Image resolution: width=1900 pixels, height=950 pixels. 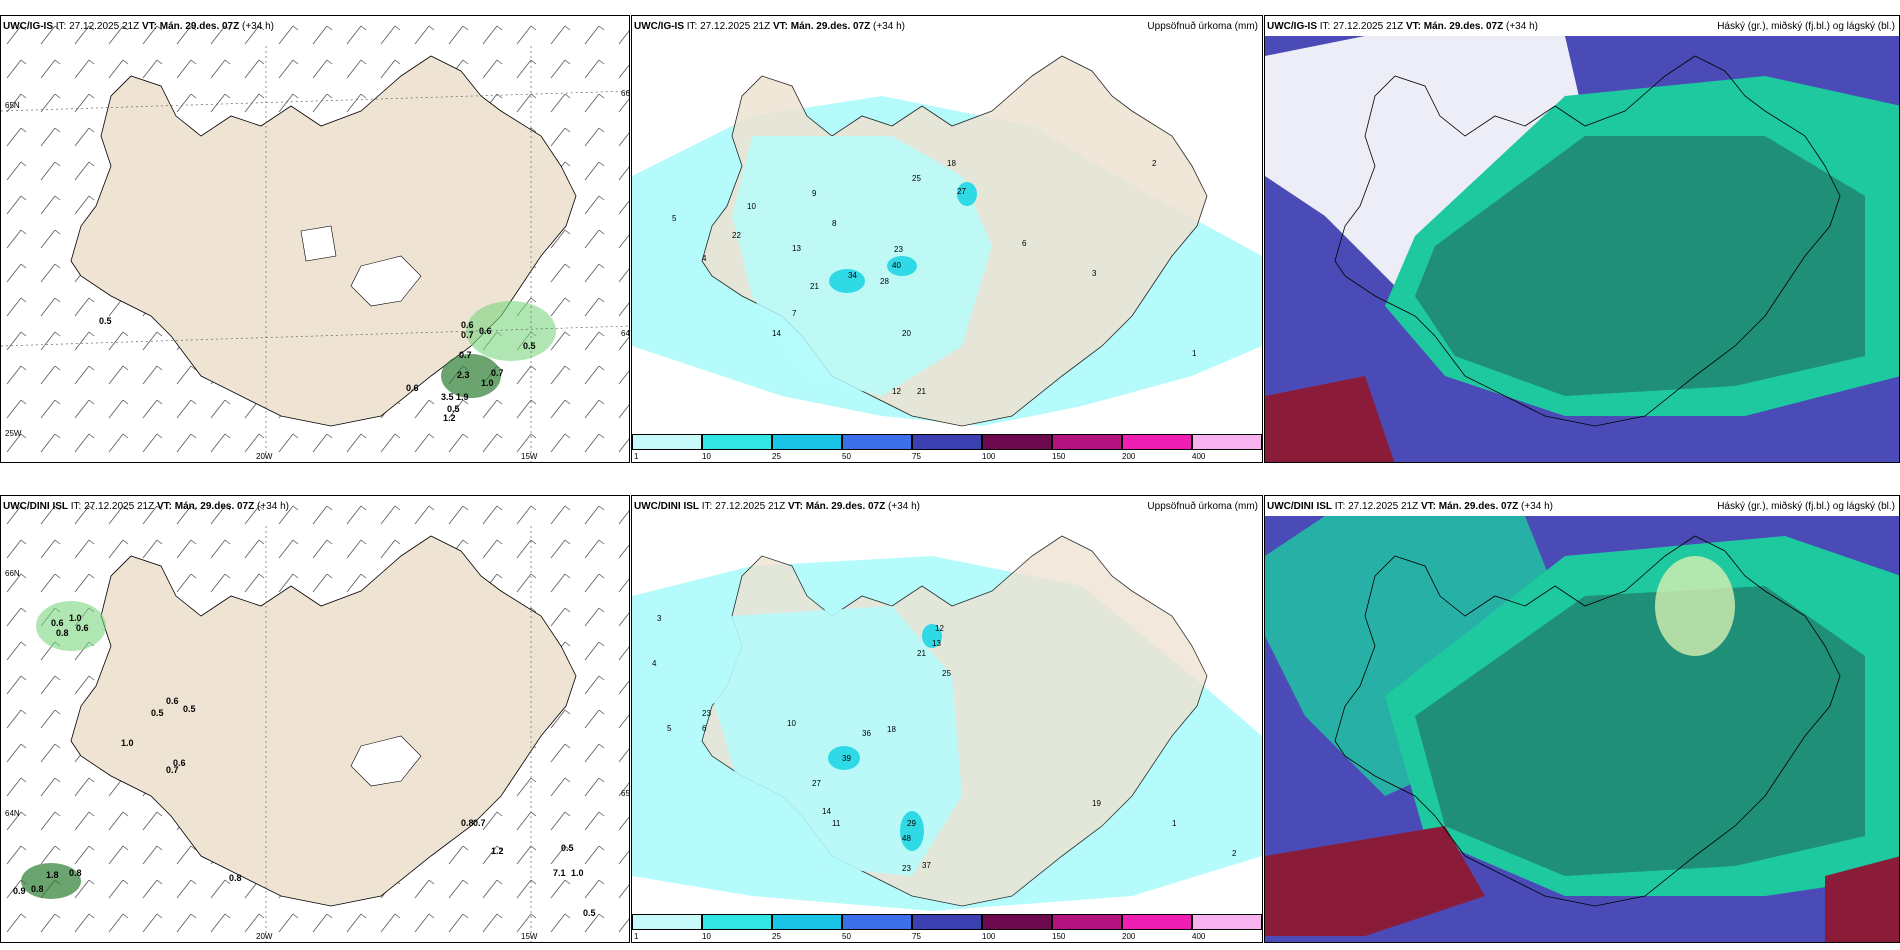 What do you see at coordinates (462, 397) in the screenshot?
I see `wind-value-label: 1.9` at bounding box center [462, 397].